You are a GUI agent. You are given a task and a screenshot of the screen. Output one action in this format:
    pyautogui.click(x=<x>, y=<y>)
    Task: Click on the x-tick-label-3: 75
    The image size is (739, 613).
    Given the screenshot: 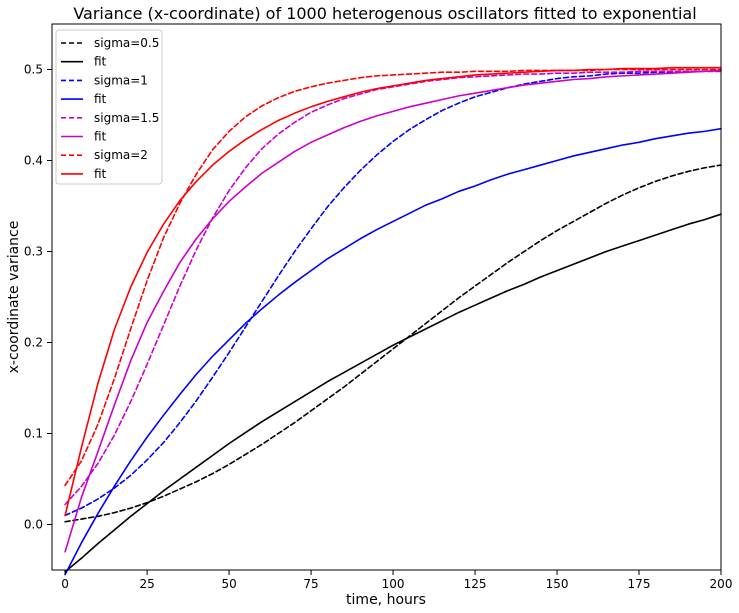 What is the action you would take?
    pyautogui.click(x=310, y=584)
    